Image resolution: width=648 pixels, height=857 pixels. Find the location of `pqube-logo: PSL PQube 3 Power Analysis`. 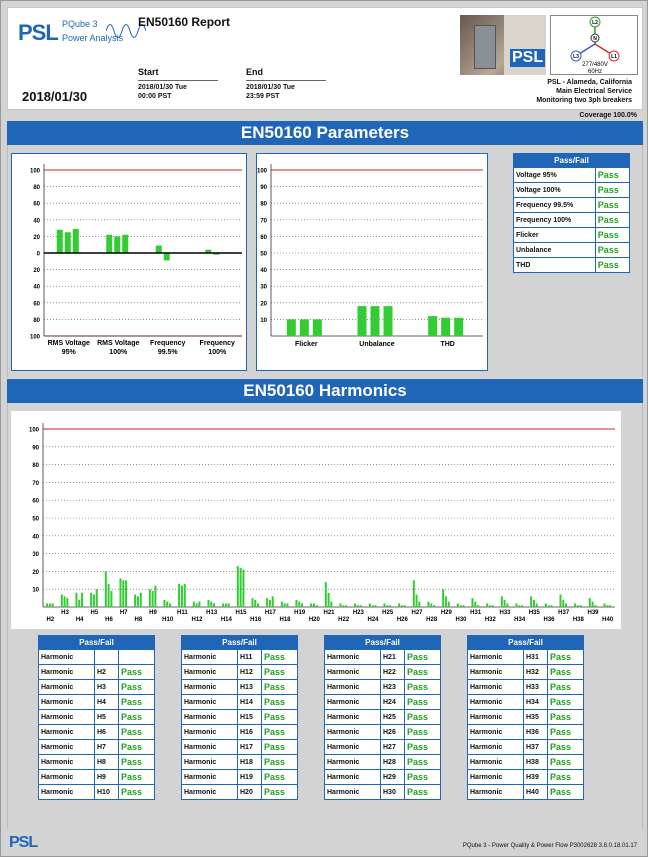

pqube-logo: PSL PQube 3 Power Analysis is located at coordinates (98, 32).